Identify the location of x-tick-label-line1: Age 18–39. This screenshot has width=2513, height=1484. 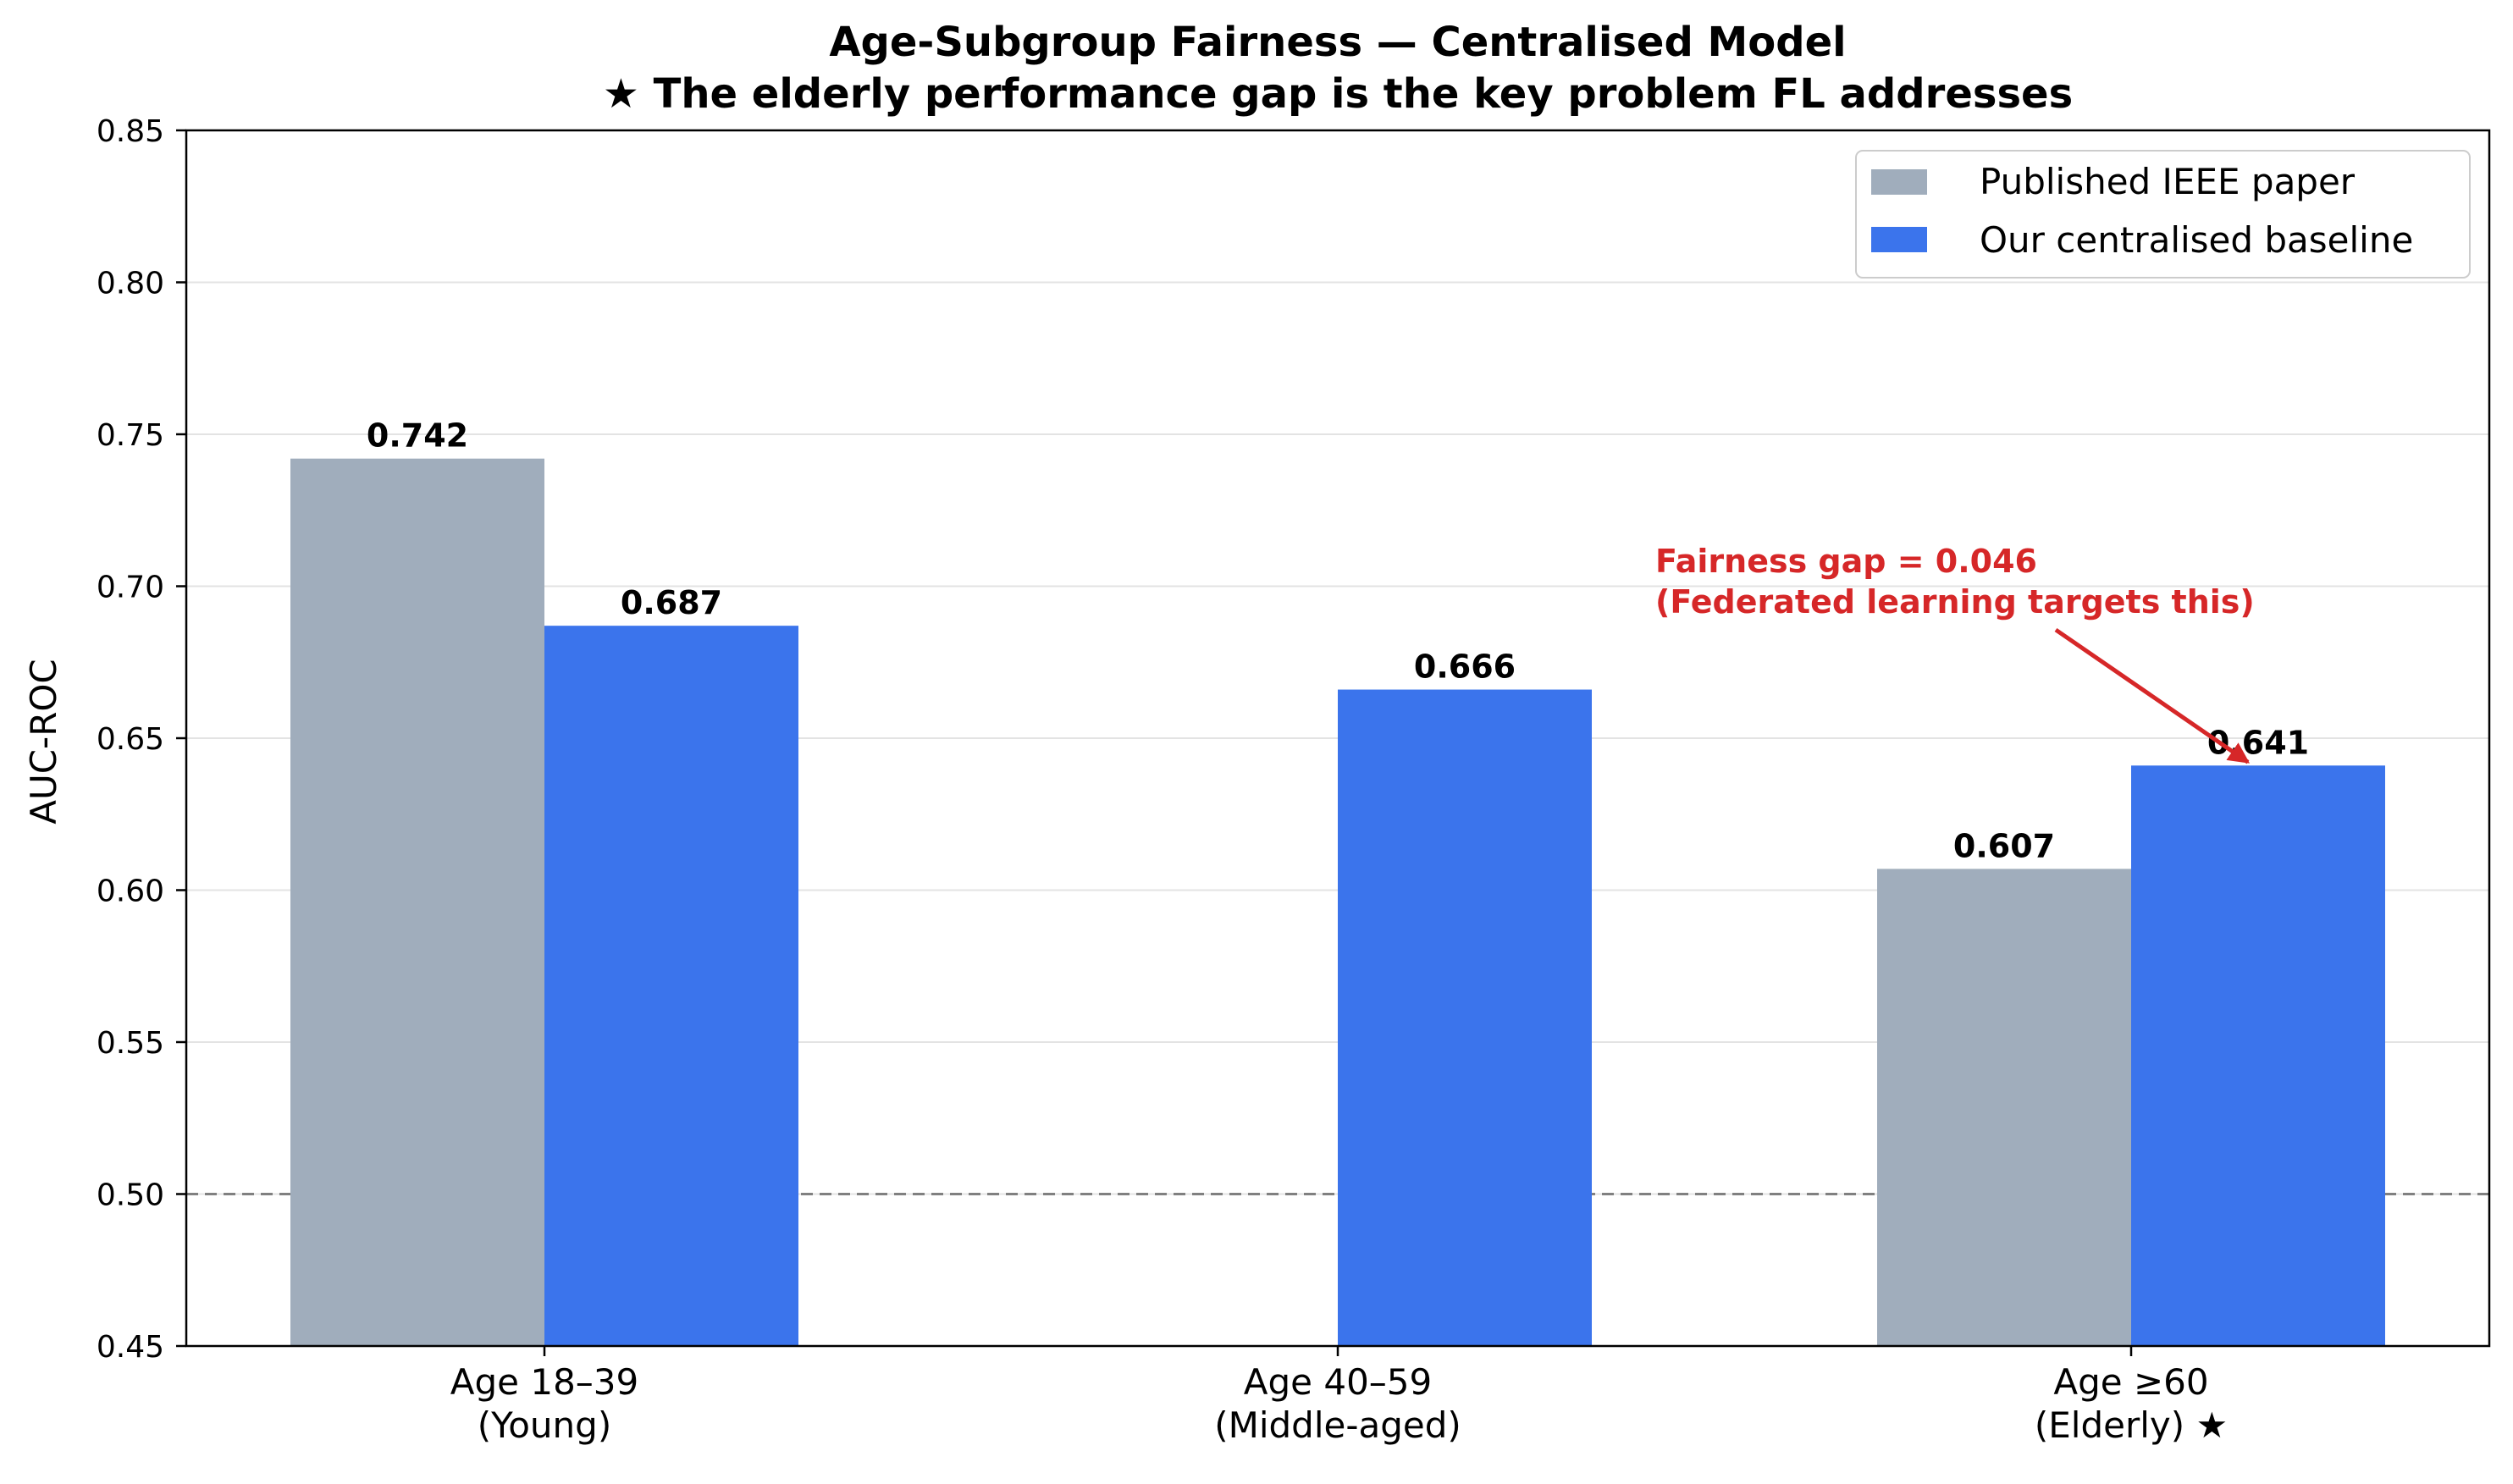
(544, 1382).